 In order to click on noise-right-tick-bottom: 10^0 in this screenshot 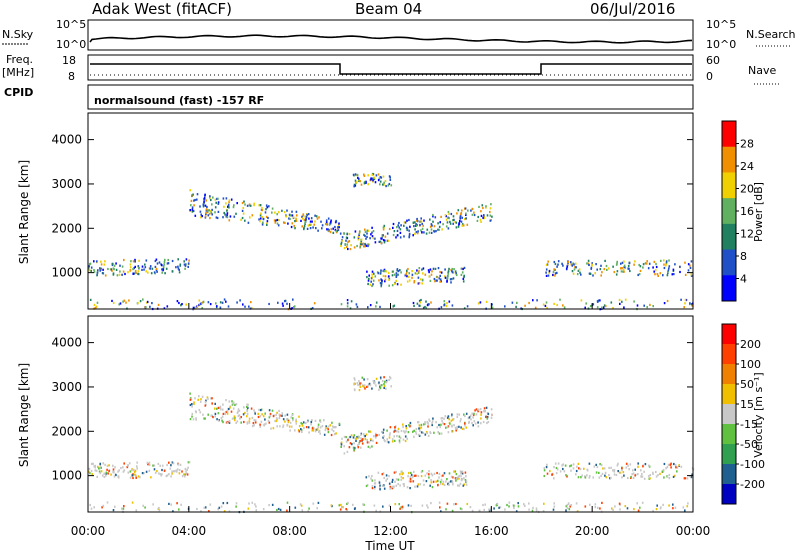, I will do `click(721, 44)`.